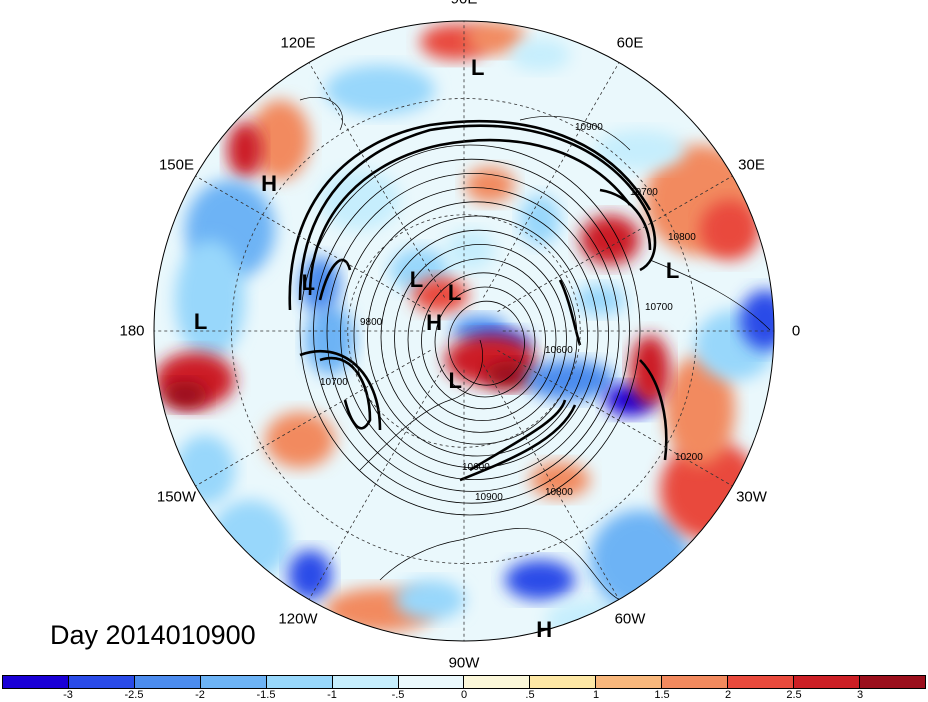  Describe the element at coordinates (266, 695) in the screenshot. I see `colorbar-tick-label: -1.5` at that location.